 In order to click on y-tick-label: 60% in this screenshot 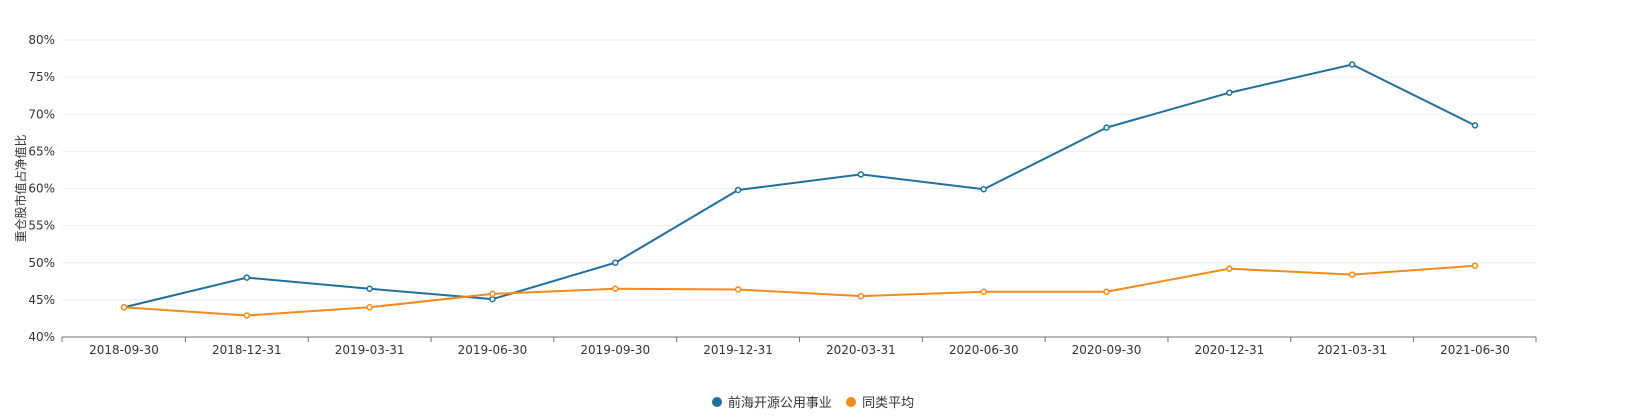, I will do `click(41, 189)`.